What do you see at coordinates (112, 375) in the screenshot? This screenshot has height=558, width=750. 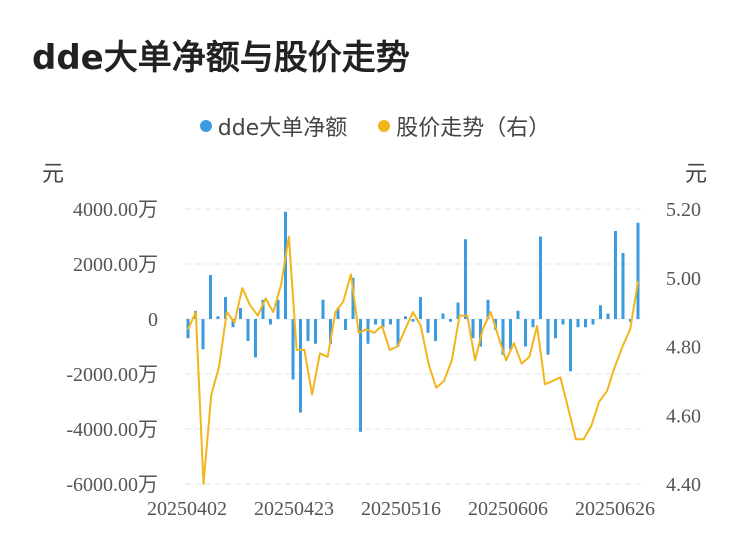 I see `left-tick-label: -2000.00万` at bounding box center [112, 375].